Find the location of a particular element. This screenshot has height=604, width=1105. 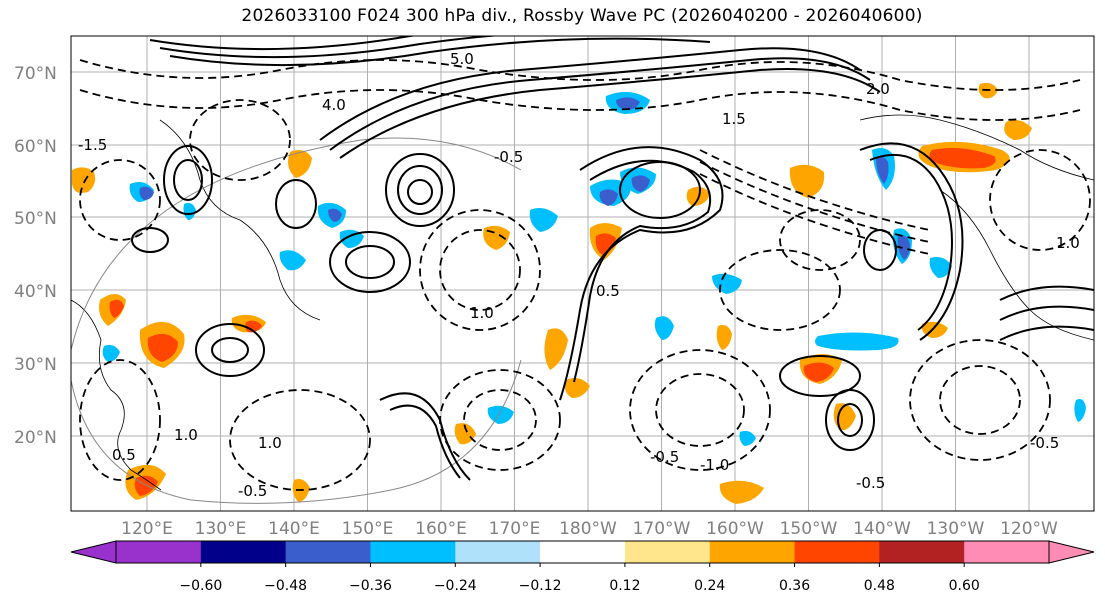

latitude-labels: 70°N 60°N 50°N 40°N 30°N 20°N is located at coordinates (35, 256).